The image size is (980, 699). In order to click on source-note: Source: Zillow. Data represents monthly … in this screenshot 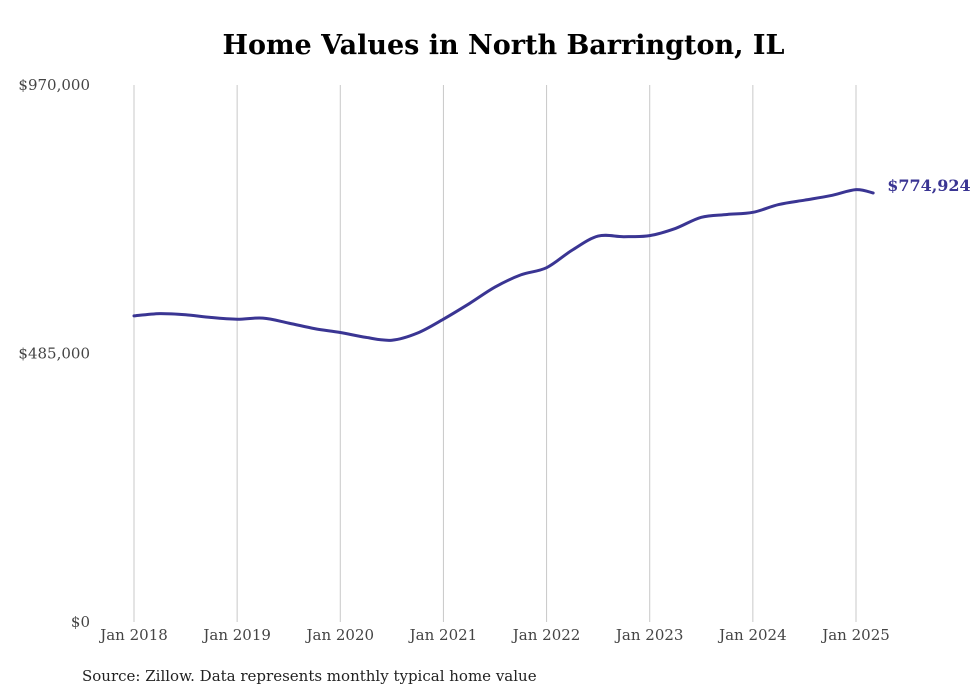, I will do `click(309, 676)`.